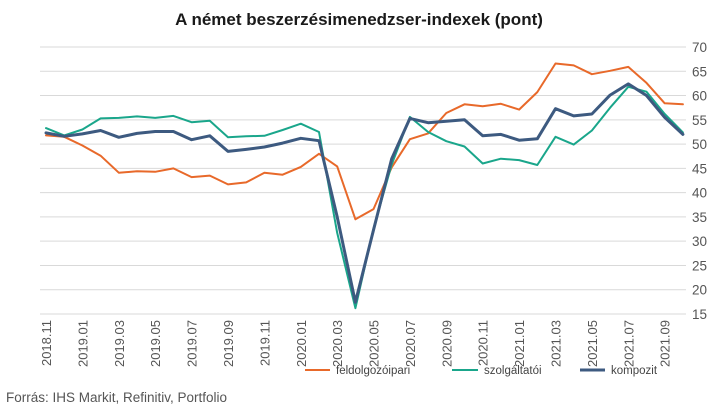 This screenshot has width=718, height=415. Describe the element at coordinates (634, 371) in the screenshot. I see `legend-label: kompozit` at that location.